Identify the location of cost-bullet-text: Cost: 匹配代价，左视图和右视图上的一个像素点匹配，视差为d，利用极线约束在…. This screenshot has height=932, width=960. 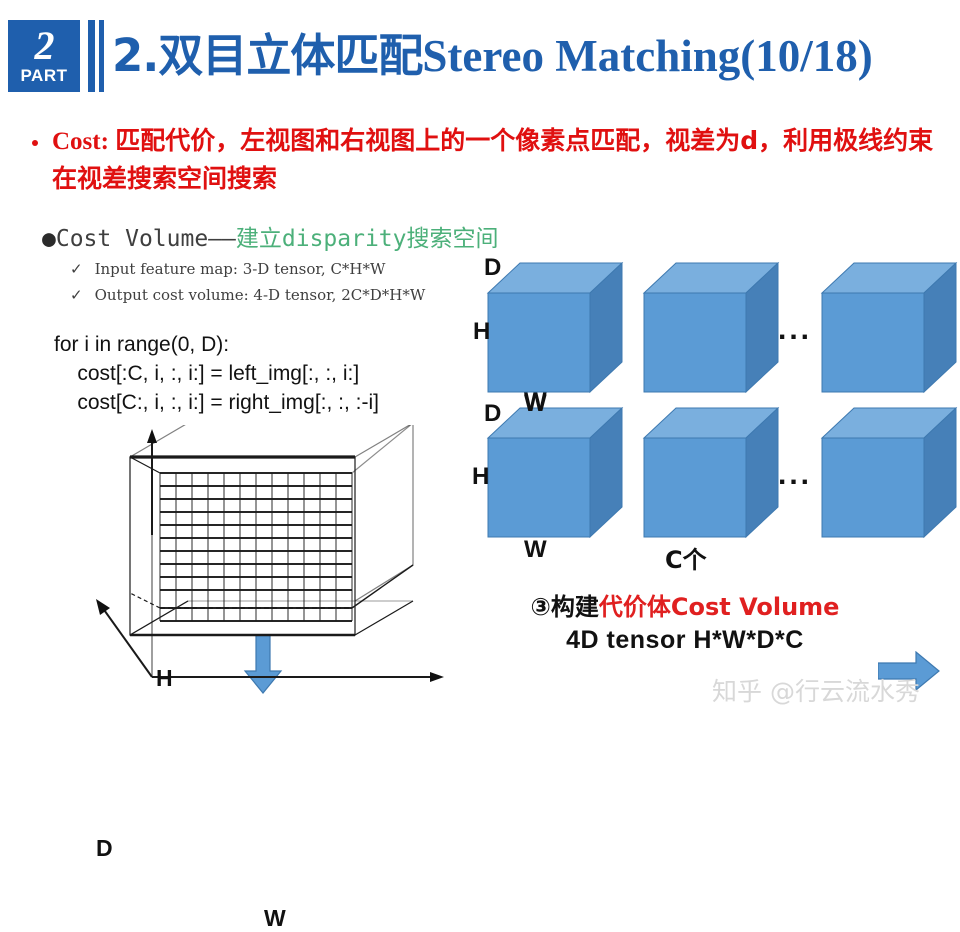
(500, 159).